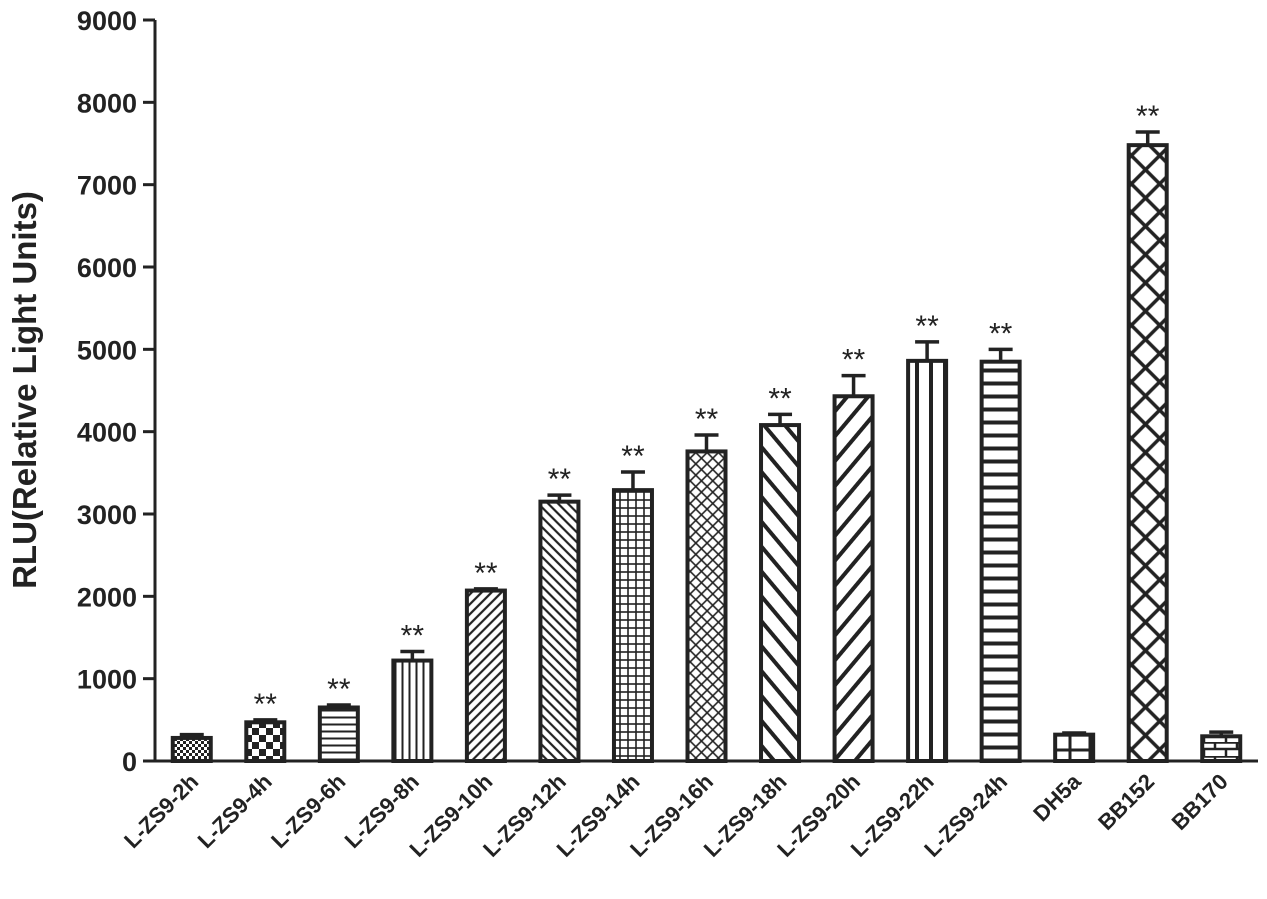 The image size is (1267, 899). What do you see at coordinates (107, 597) in the screenshot?
I see `y-tick-label: 2000` at bounding box center [107, 597].